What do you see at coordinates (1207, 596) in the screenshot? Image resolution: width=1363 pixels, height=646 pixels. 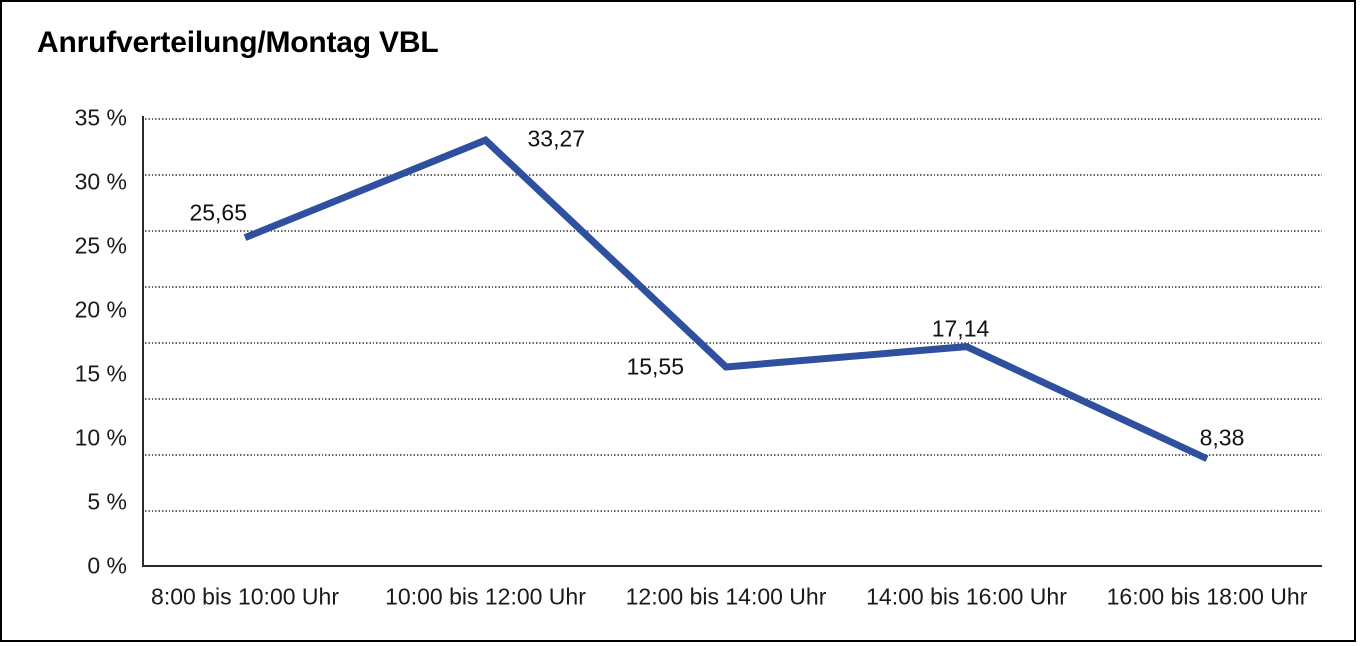 I see `x-tick-label: 16:00 bis 18:00 Uhr` at bounding box center [1207, 596].